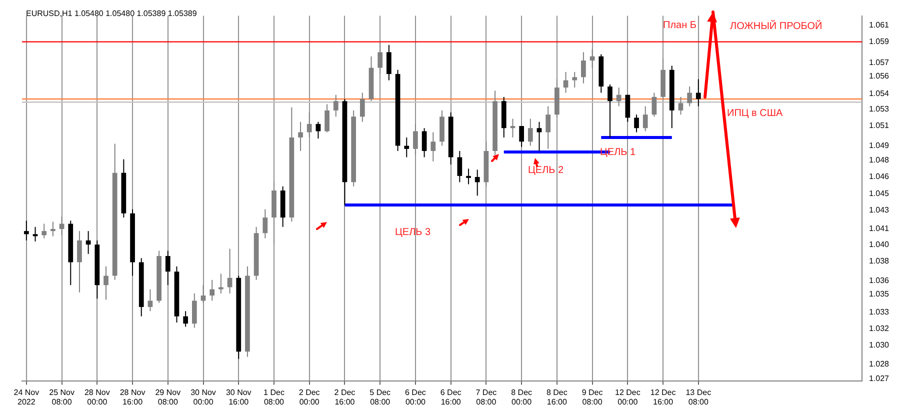 This screenshot has height=418, width=900. What do you see at coordinates (521, 397) in the screenshot?
I see `x-tick-label: 8 Dec 00:00` at bounding box center [521, 397].